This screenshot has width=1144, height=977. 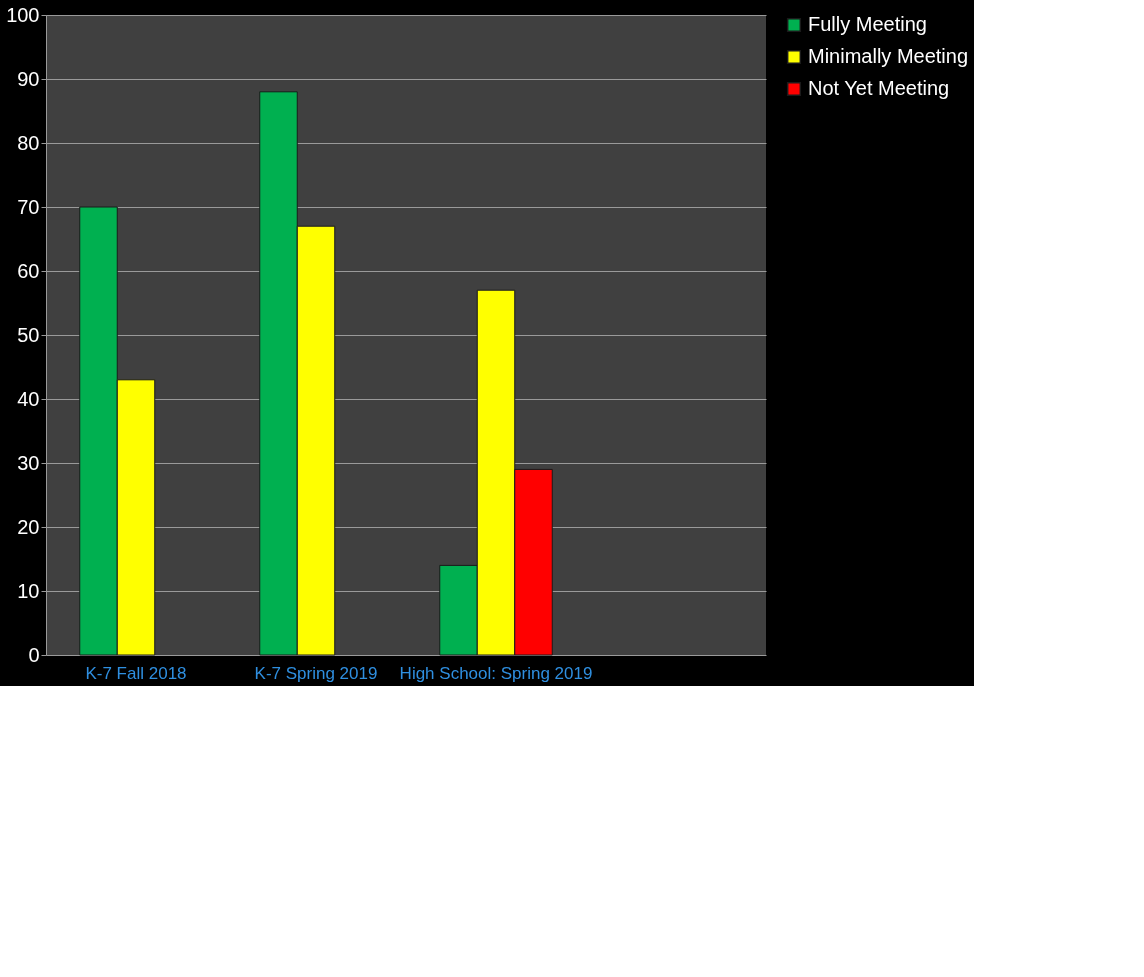 What do you see at coordinates (888, 56) in the screenshot?
I see `legend-label: Minimally Meeting` at bounding box center [888, 56].